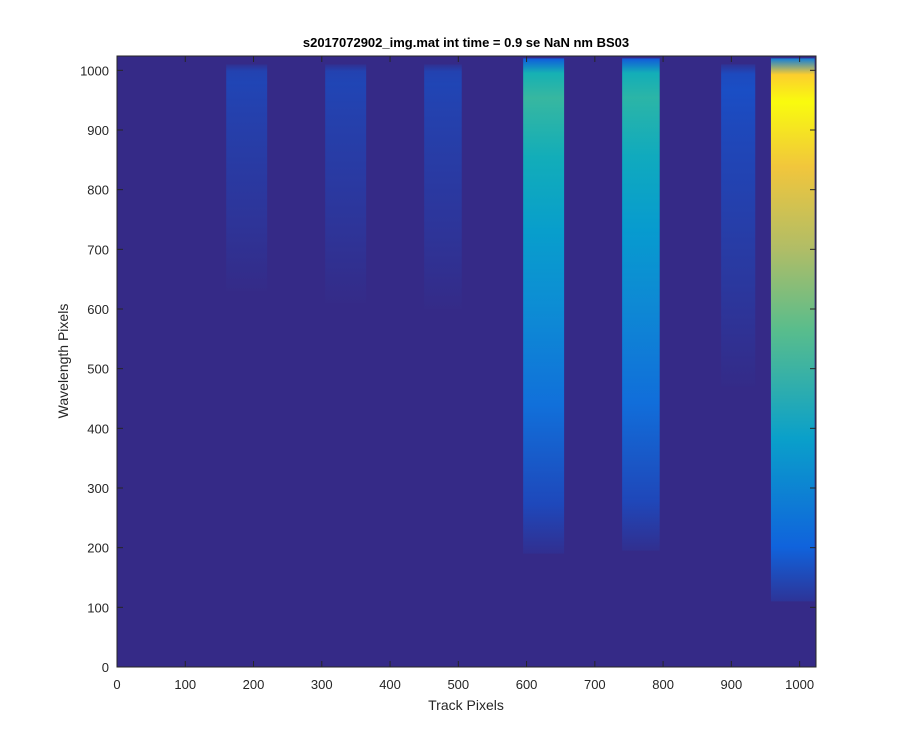 Image resolution: width=900 pixels, height=750 pixels. What do you see at coordinates (94, 70) in the screenshot?
I see `y-tick-label: 1000` at bounding box center [94, 70].